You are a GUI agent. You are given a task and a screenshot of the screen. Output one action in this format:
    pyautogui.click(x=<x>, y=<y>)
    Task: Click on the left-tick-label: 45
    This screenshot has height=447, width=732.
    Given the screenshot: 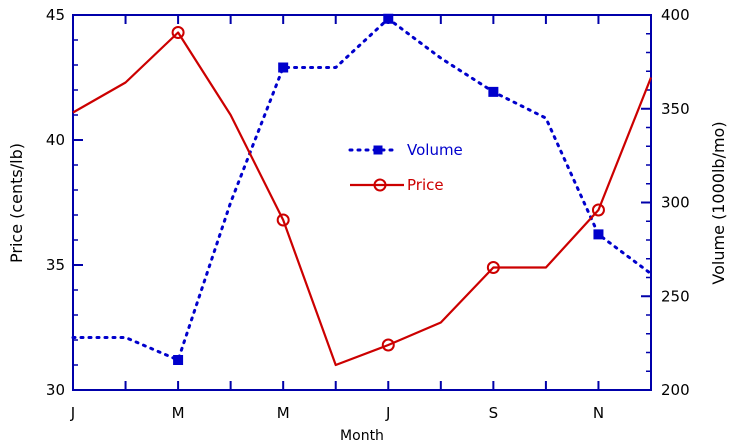 What is the action you would take?
    pyautogui.click(x=55, y=15)
    